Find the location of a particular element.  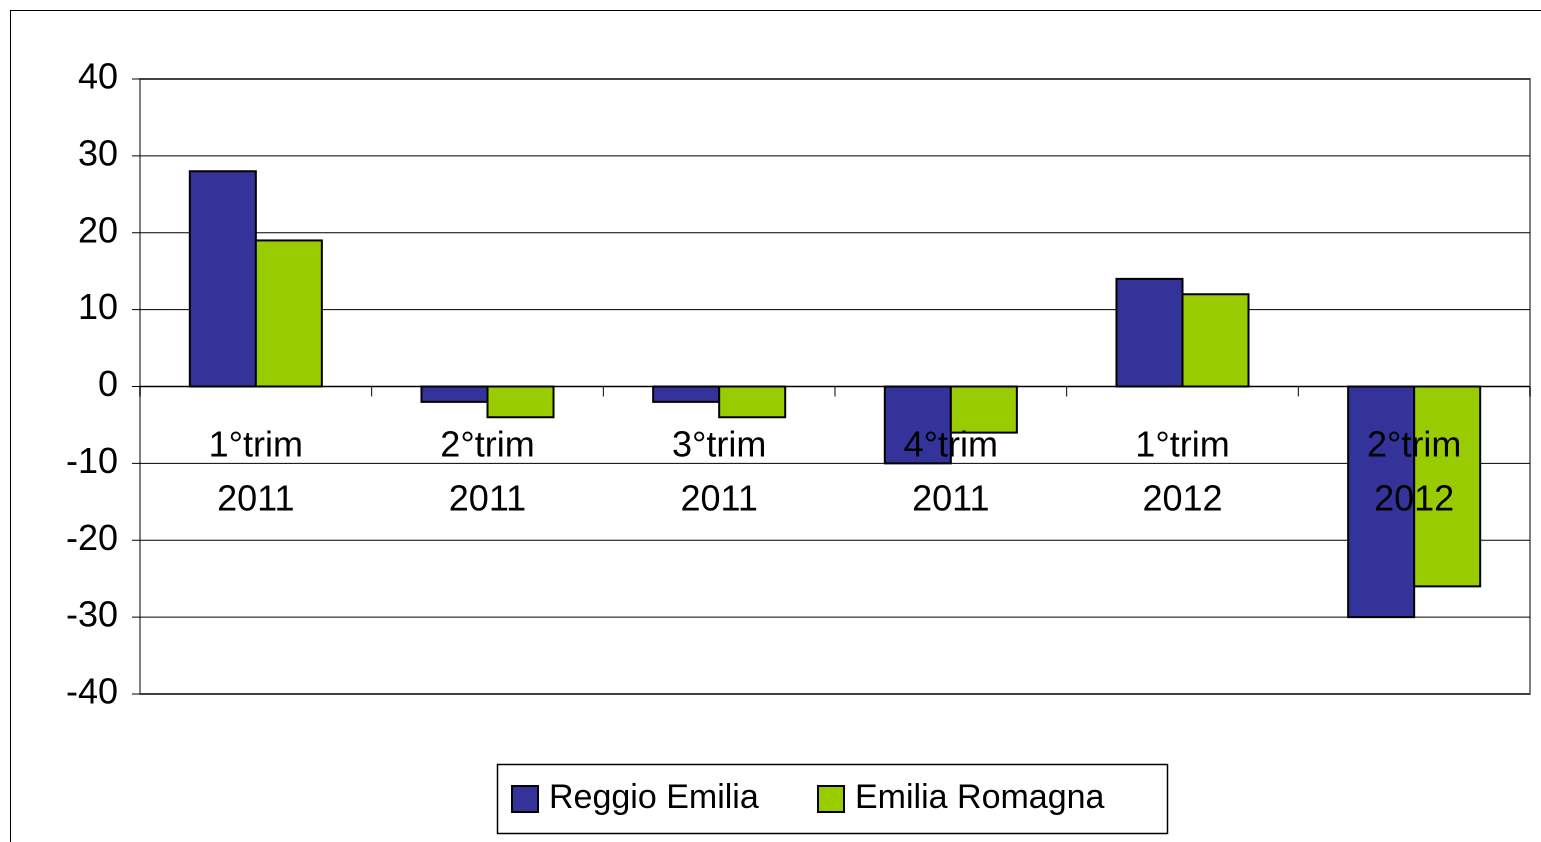

legend-label: Emilia Romagna is located at coordinates (980, 797).